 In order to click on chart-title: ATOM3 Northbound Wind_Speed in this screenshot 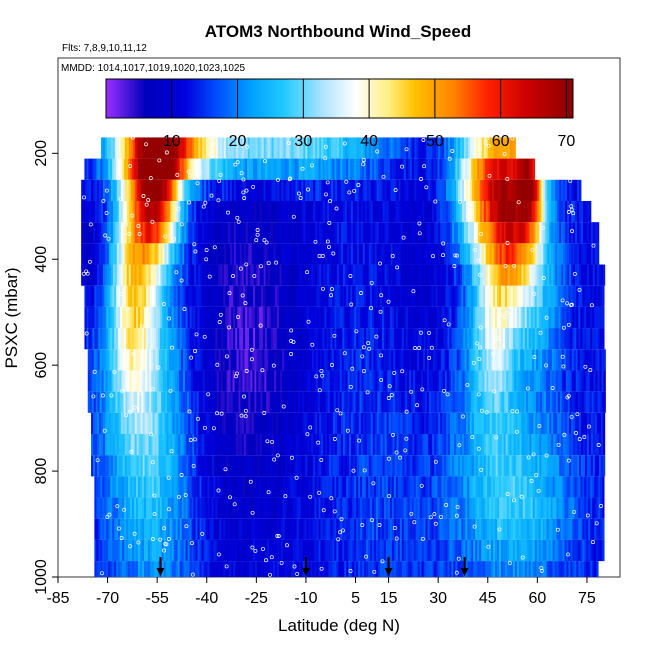, I will do `click(338, 31)`.